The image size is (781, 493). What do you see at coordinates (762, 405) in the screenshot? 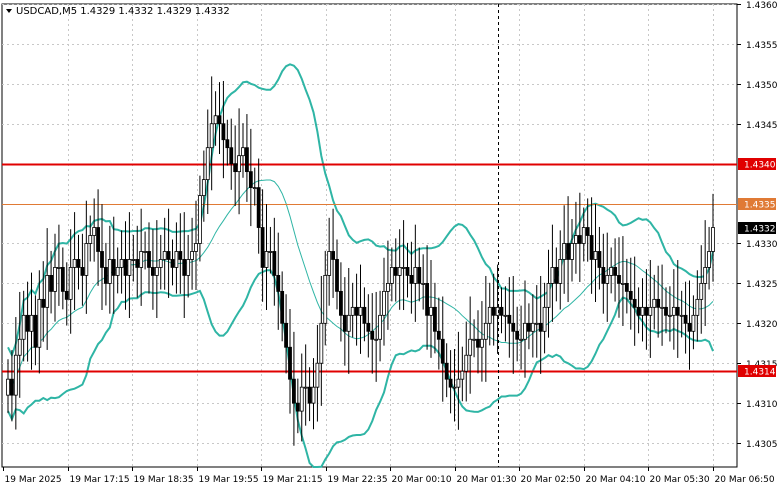
I see `price-tick-label: 1.4310` at bounding box center [762, 405].